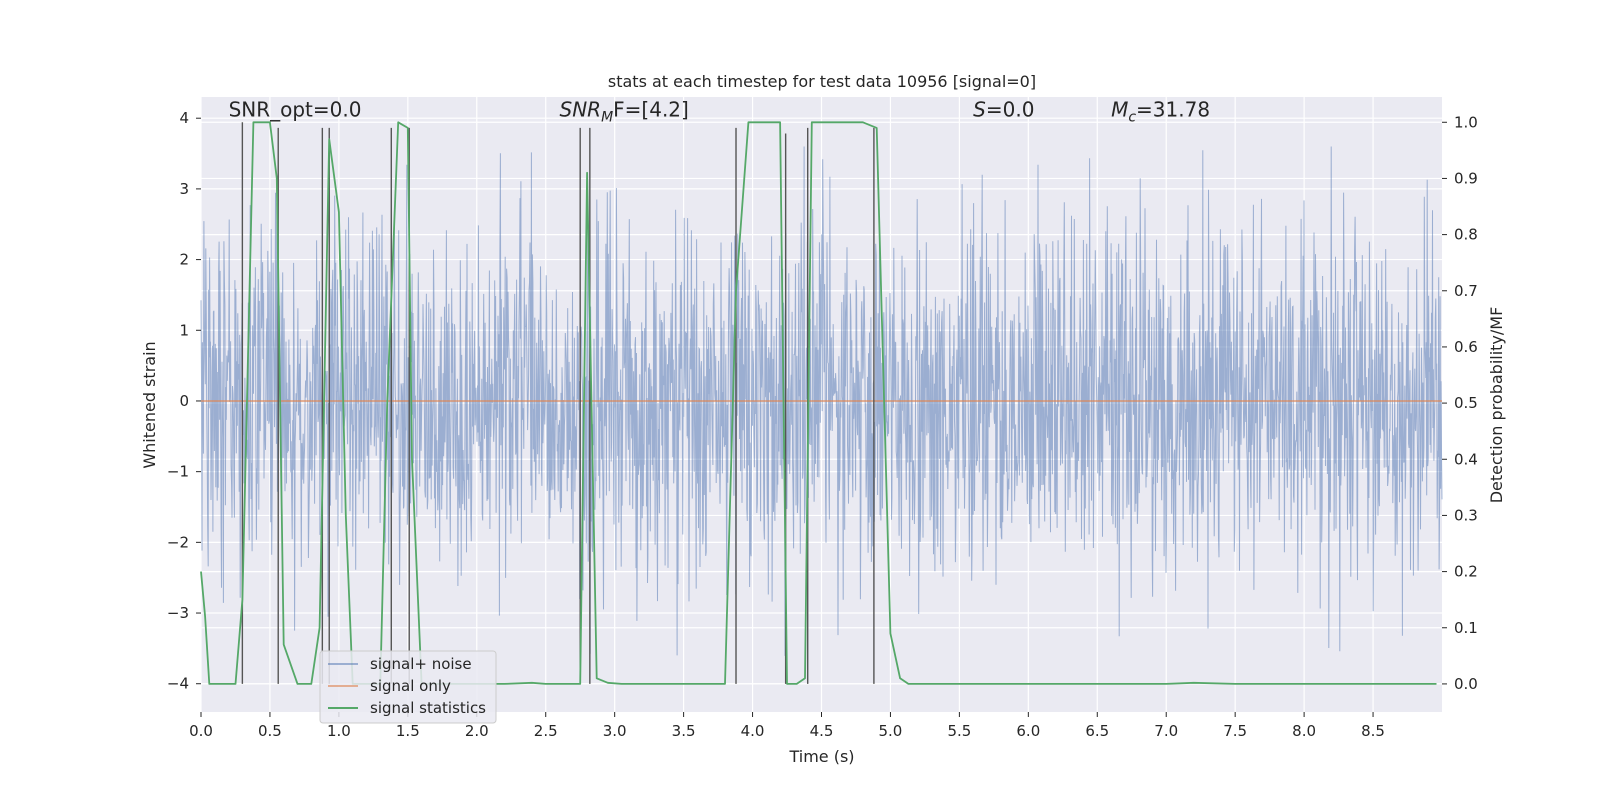  I want to click on annotation-3-main: M, so click(1119, 110).